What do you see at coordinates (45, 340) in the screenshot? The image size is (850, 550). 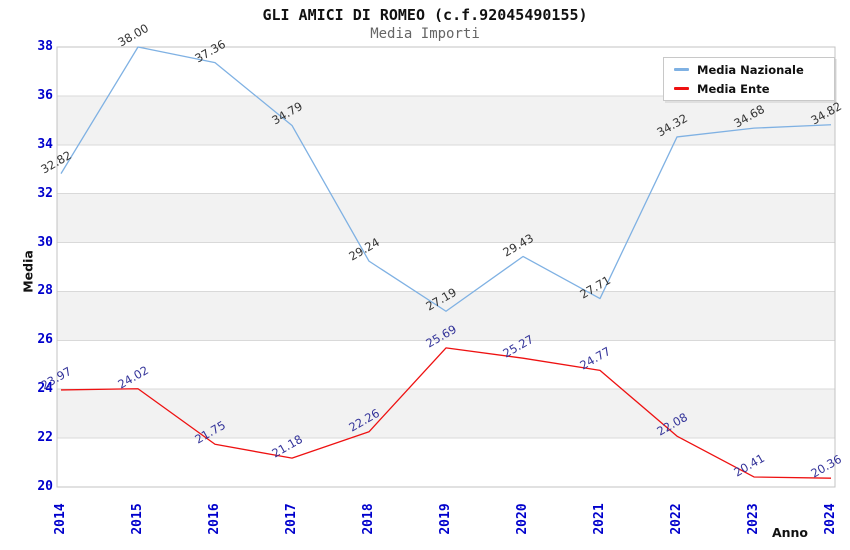 I see `y-tick-label: 26` at bounding box center [45, 340].